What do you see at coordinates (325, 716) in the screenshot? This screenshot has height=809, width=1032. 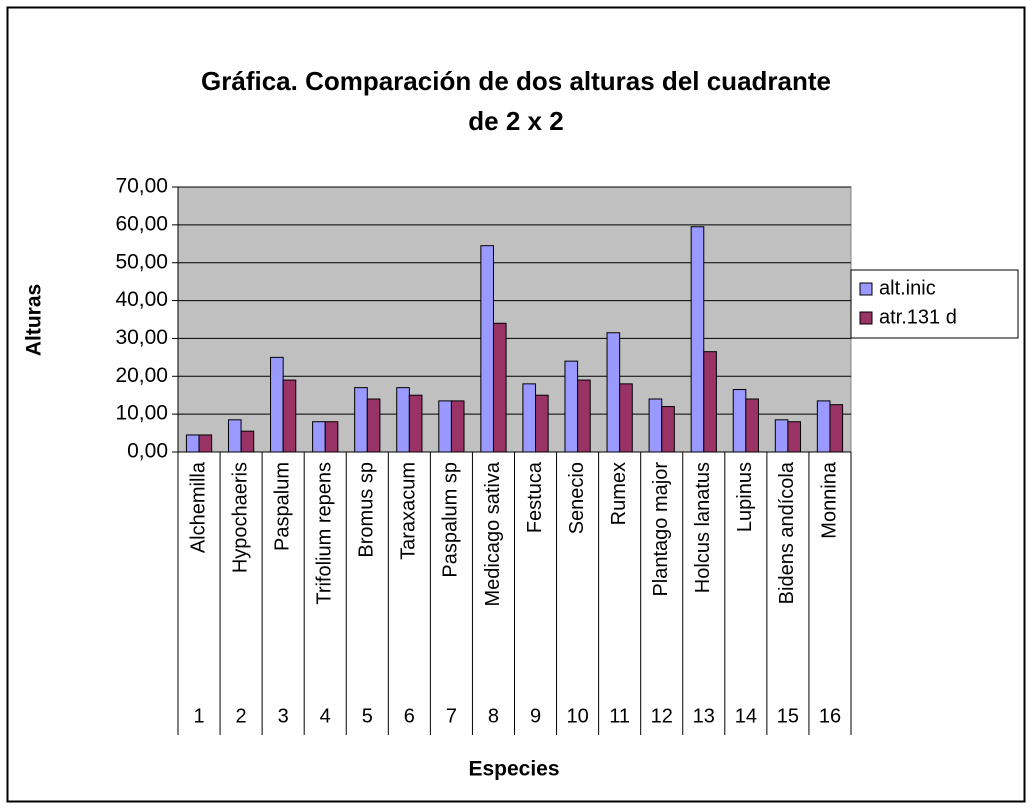 I see `x-group-label: 4` at bounding box center [325, 716].